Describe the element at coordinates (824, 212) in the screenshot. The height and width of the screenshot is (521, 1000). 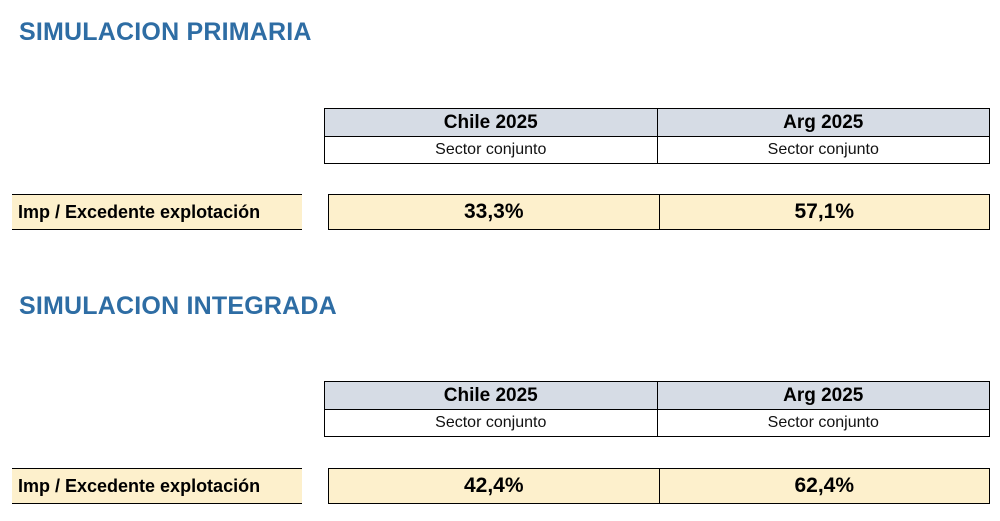
I see `value-arg: 57,1%` at that location.